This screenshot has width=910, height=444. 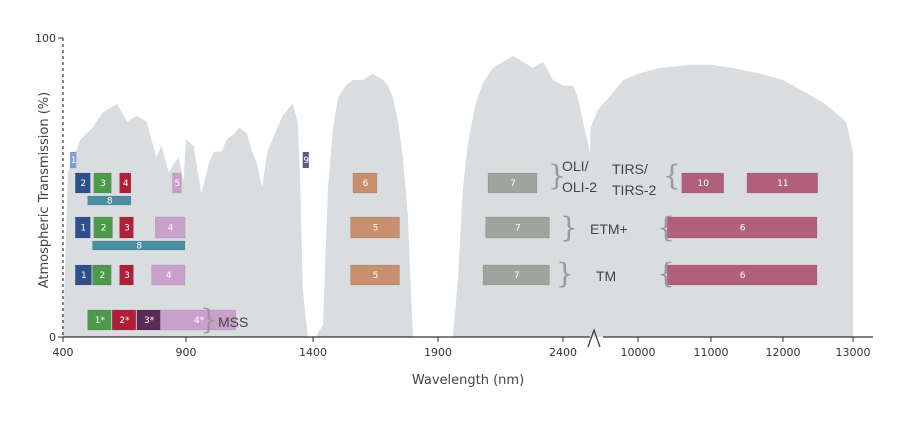 What do you see at coordinates (468, 380) in the screenshot?
I see `x-axis-title: Wavelength (nm)` at bounding box center [468, 380].